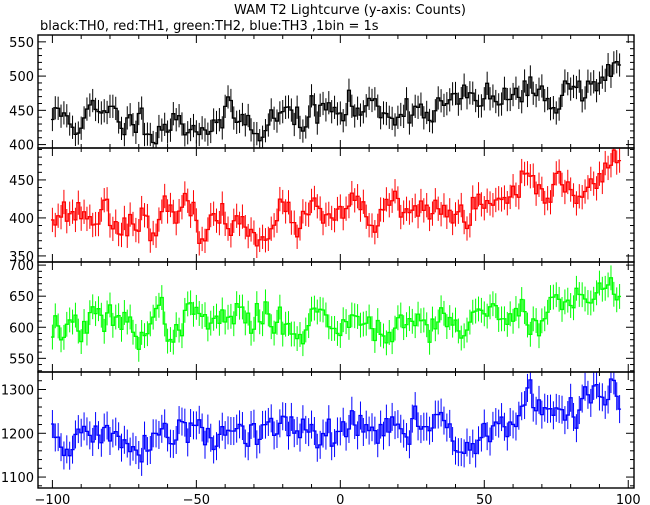 Image resolution: width=650 pixels, height=505 pixels. What do you see at coordinates (196, 499) in the screenshot?
I see `x-tick-label: −50` at bounding box center [196, 499].